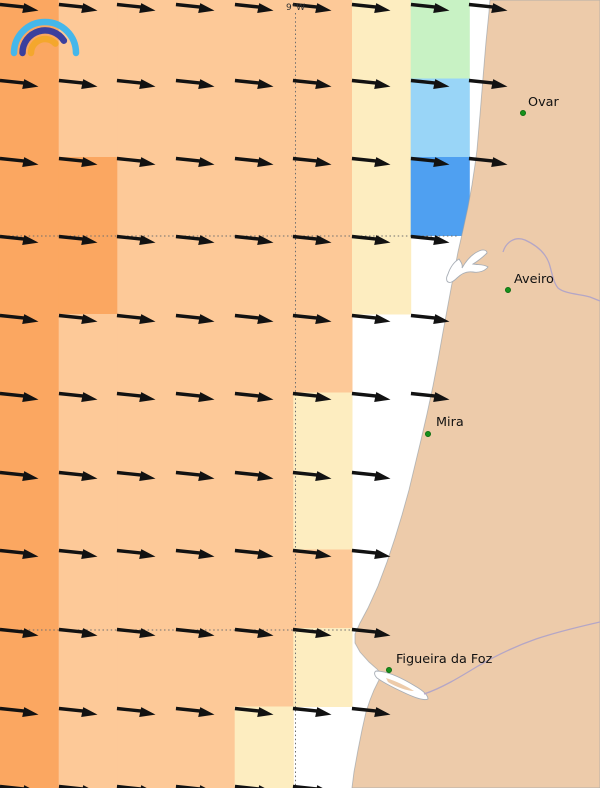  What do you see at coordinates (450, 422) in the screenshot?
I see `city-label: Mira` at bounding box center [450, 422].